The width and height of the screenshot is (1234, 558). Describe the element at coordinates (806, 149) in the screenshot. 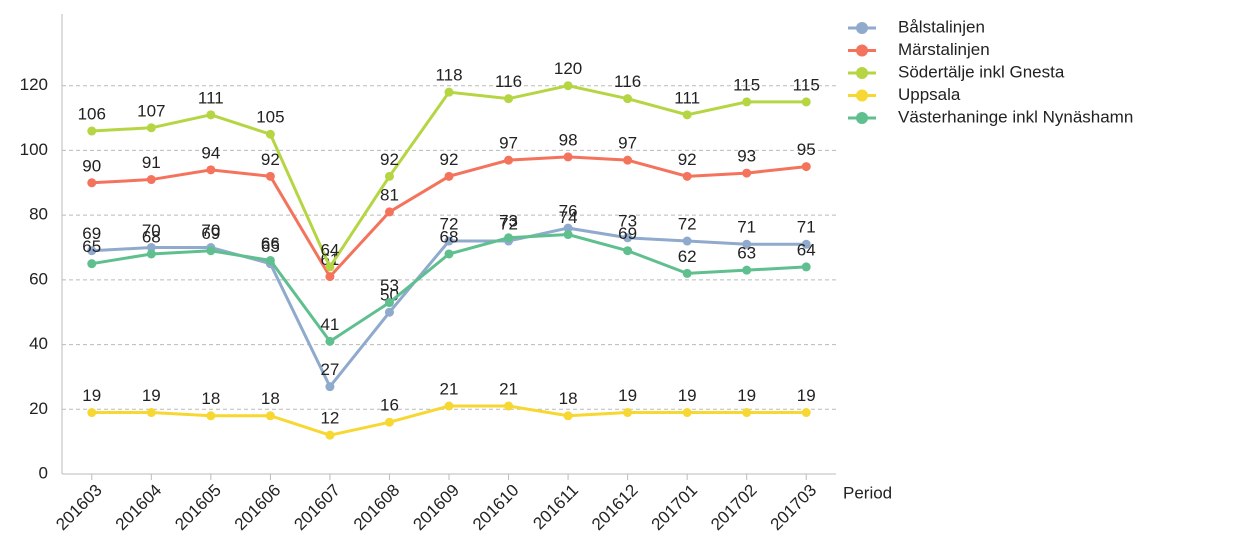

I see `data-label: 95` at that location.